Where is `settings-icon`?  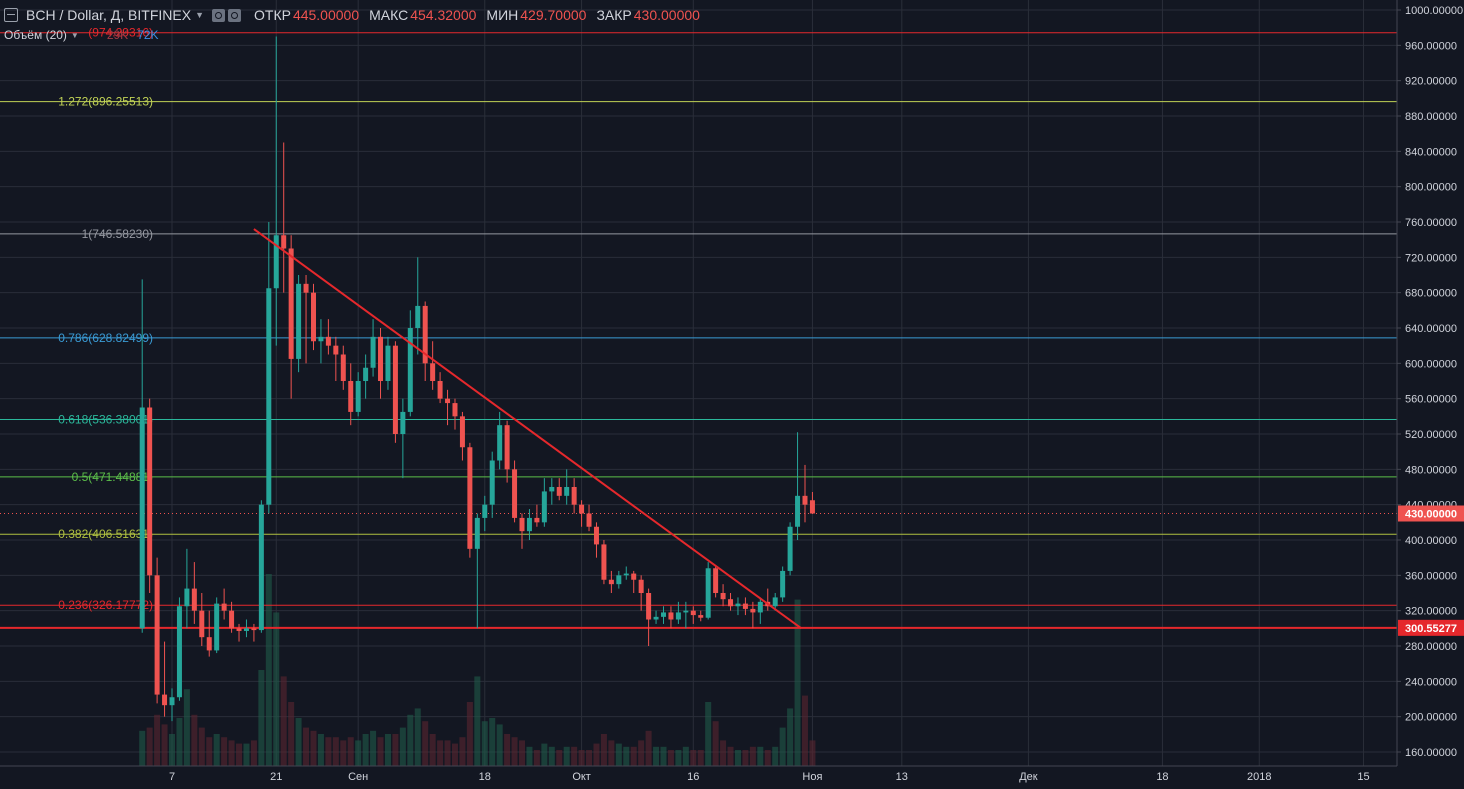 settings-icon is located at coordinates (218, 15).